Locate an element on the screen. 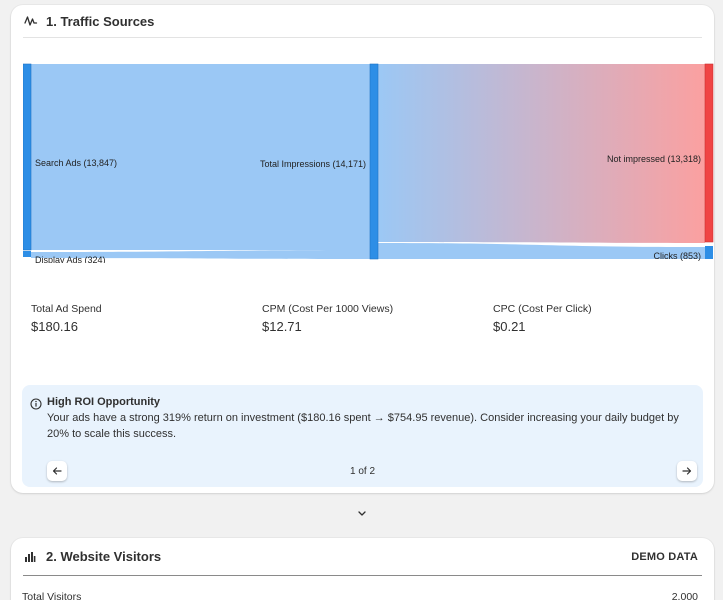  node-search-ads is located at coordinates (27, 157).